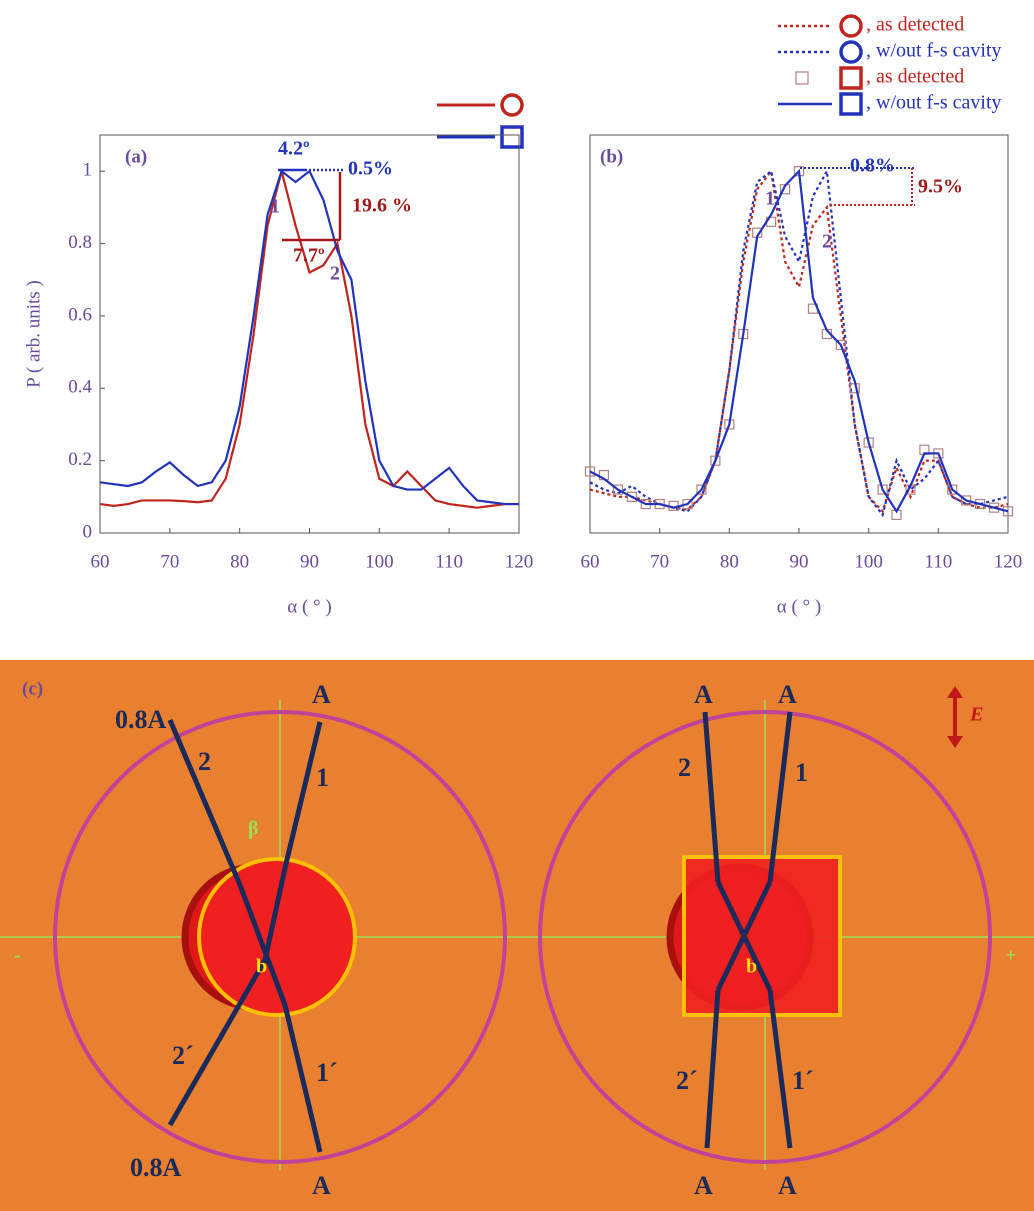  Describe the element at coordinates (382, 206) in the screenshot. I see `annotation: 19.6 %` at that location.